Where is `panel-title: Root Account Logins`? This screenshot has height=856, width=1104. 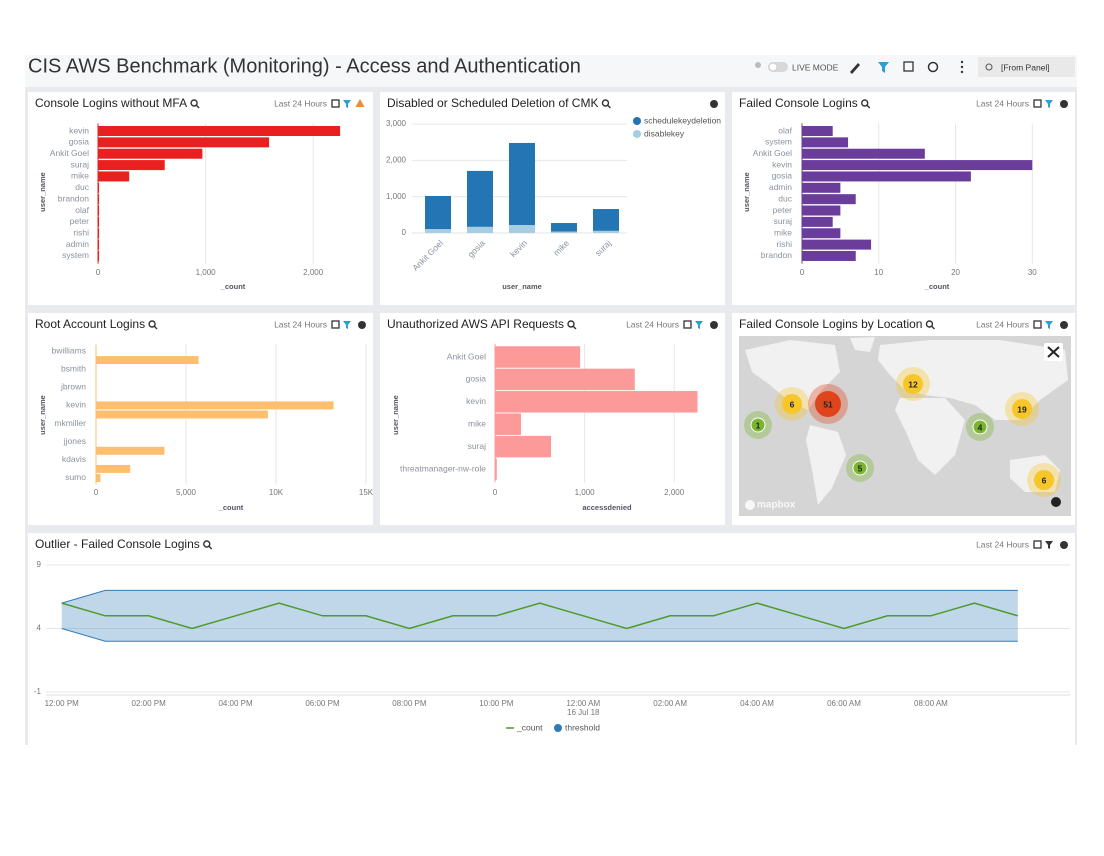 panel-title: Root Account Logins is located at coordinates (90, 324).